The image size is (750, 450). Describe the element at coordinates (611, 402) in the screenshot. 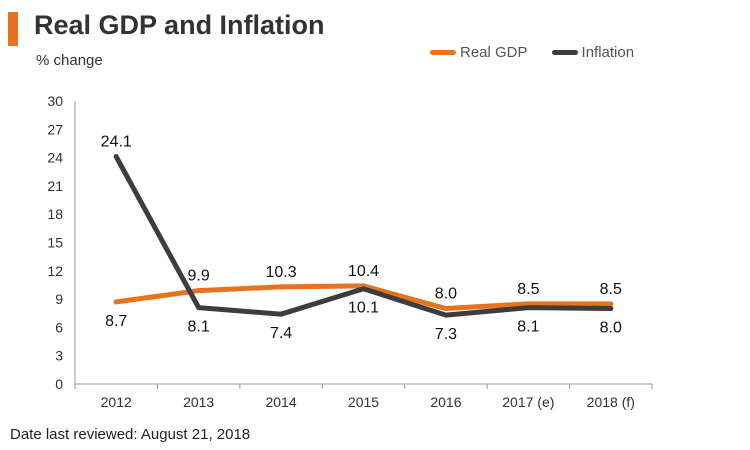

I see `x-tick-label: 2018 (f)` at that location.